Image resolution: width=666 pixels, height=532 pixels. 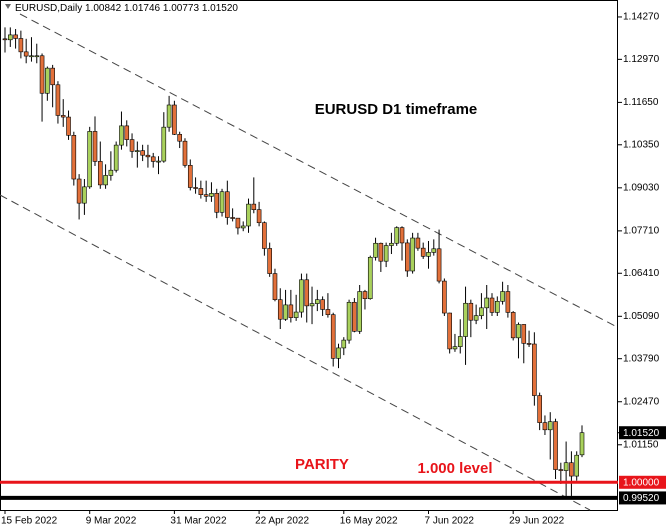 I want to click on price-label-box, so click(x=642, y=433).